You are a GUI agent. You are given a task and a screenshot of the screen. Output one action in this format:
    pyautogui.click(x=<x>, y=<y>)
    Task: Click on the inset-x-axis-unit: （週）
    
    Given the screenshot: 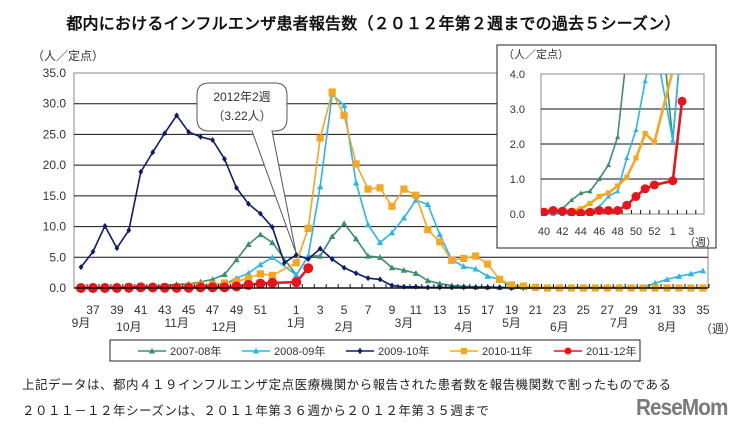 What is the action you would take?
    pyautogui.click(x=700, y=242)
    